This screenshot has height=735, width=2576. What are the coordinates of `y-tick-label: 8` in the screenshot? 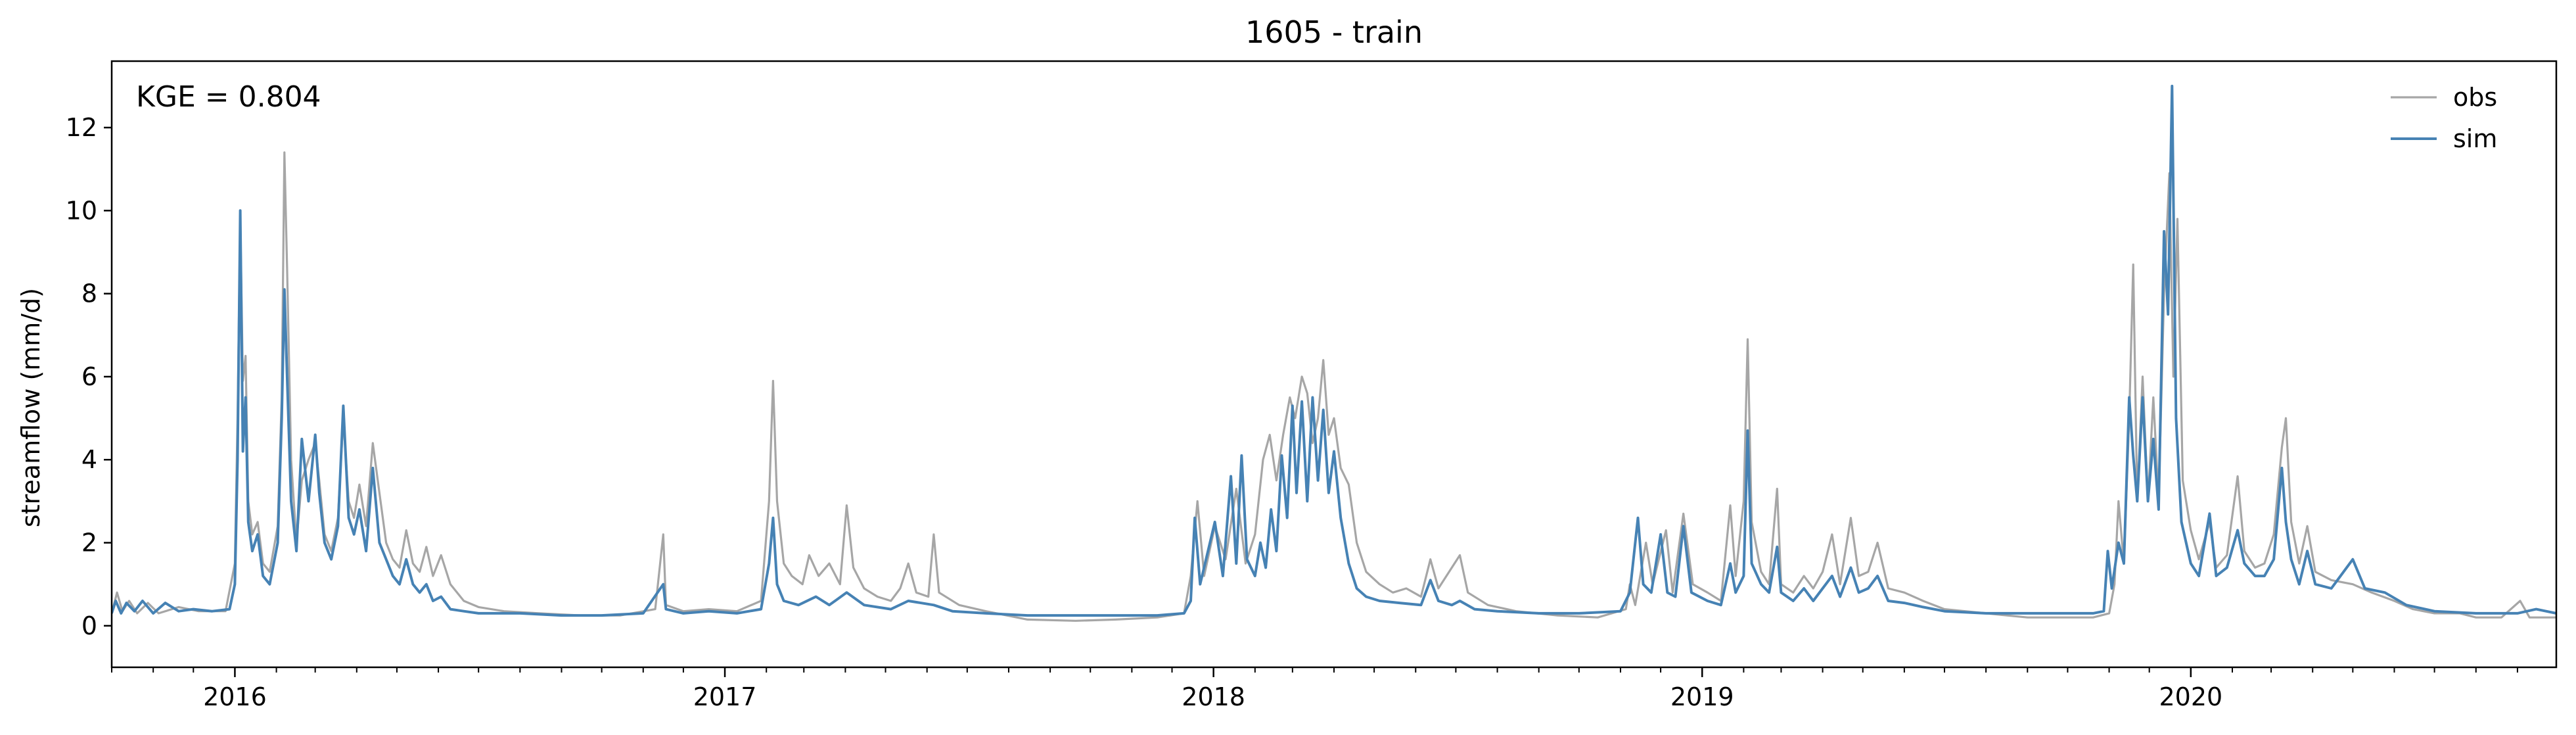 It's located at (89, 293).